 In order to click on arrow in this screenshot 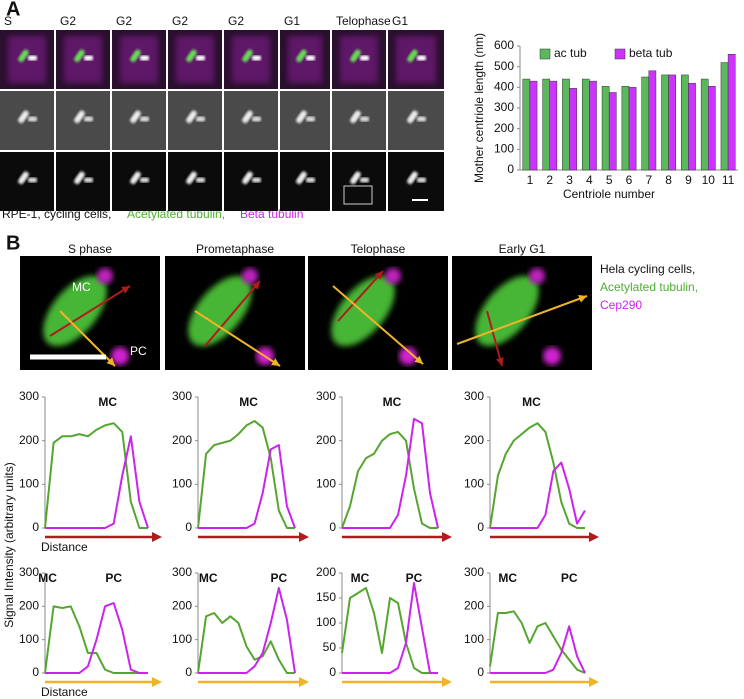, I will do `click(232, 313)`.